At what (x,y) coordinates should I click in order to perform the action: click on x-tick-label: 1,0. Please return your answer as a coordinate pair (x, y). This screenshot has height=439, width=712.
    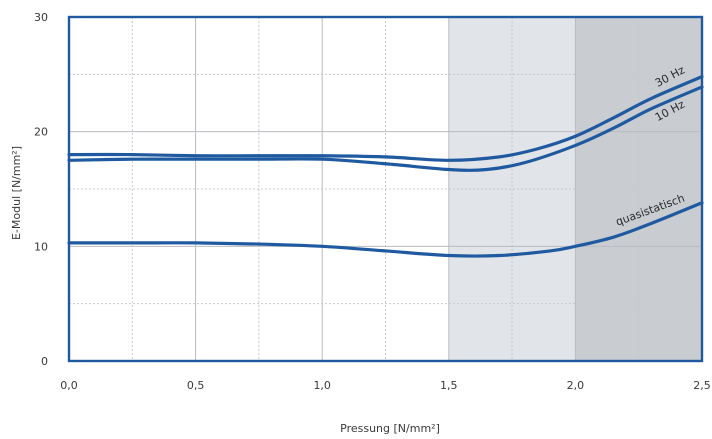
    Looking at the image, I should click on (322, 385).